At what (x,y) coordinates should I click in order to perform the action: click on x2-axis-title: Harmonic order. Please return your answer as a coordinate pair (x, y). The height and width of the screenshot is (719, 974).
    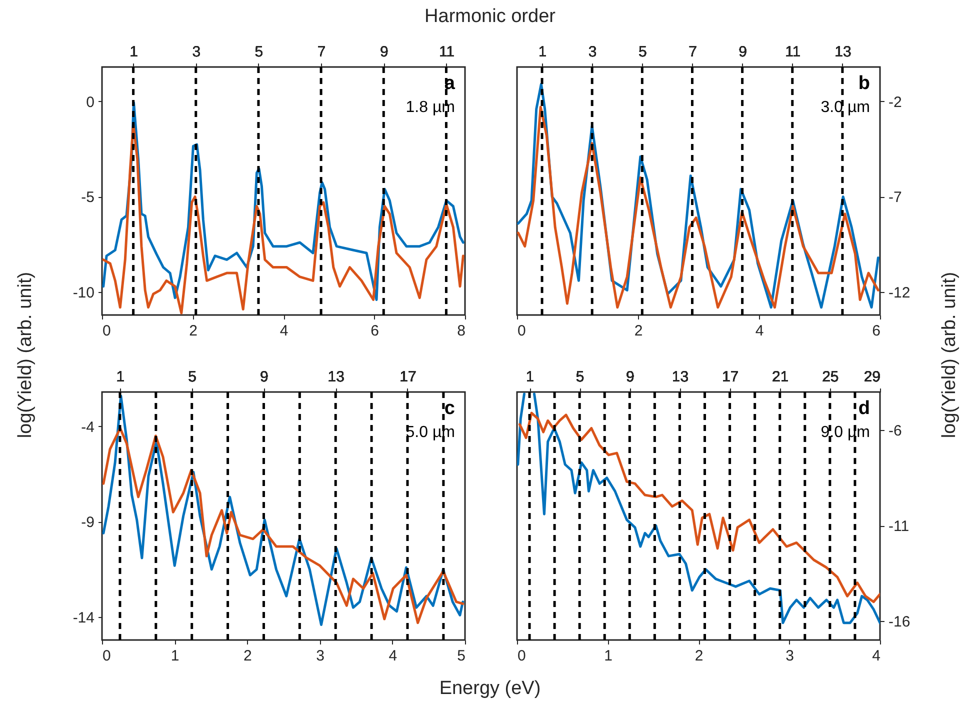
    Looking at the image, I should click on (490, 17).